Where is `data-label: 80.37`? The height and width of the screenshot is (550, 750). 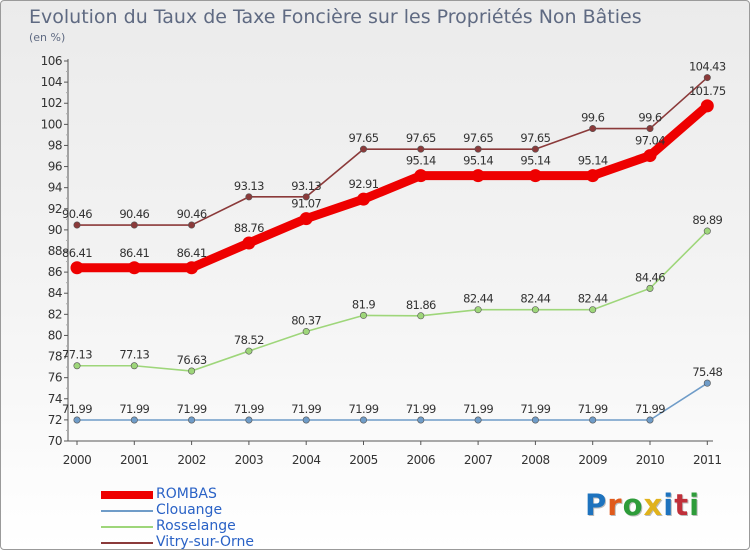 data-label: 80.37 is located at coordinates (306, 321).